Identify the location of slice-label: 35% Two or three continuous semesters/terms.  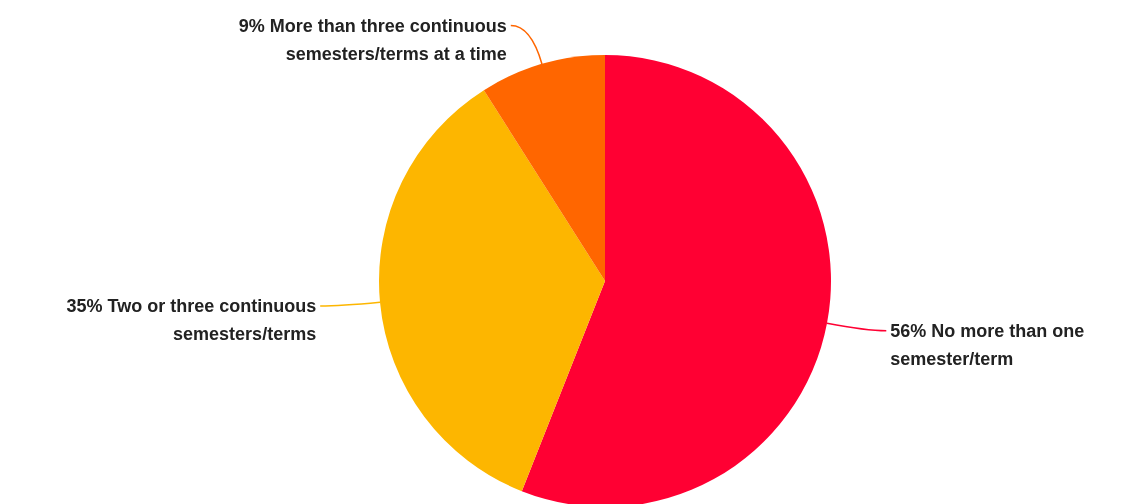
(191, 320).